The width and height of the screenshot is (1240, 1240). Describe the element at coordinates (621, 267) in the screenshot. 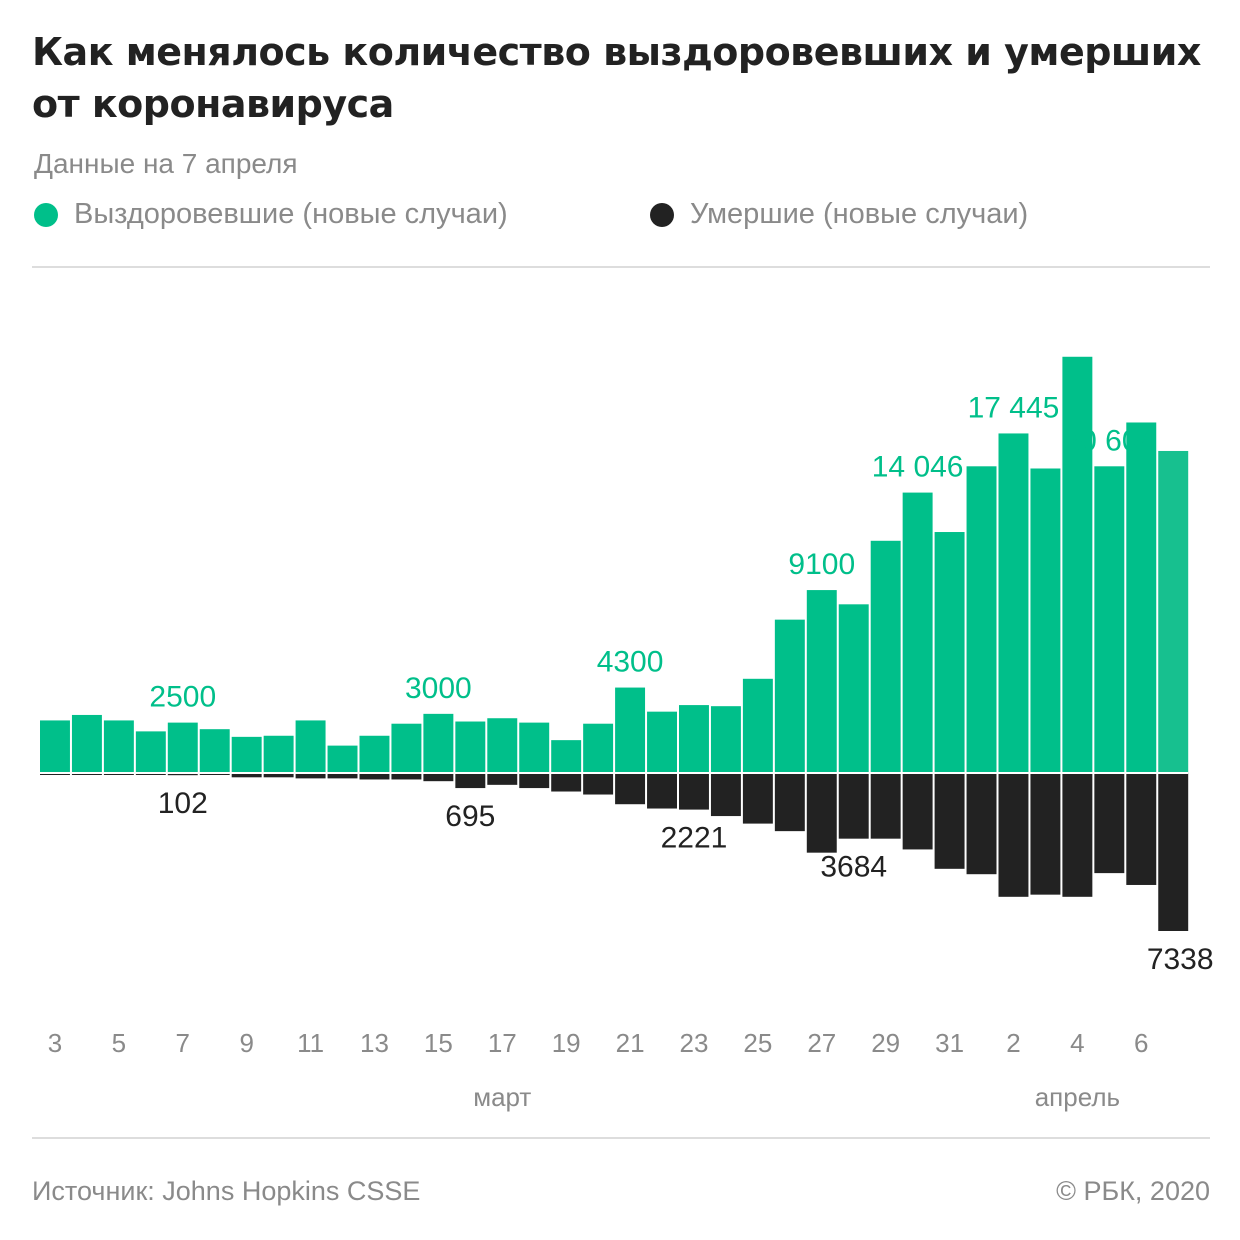

I see `top-divider` at that location.